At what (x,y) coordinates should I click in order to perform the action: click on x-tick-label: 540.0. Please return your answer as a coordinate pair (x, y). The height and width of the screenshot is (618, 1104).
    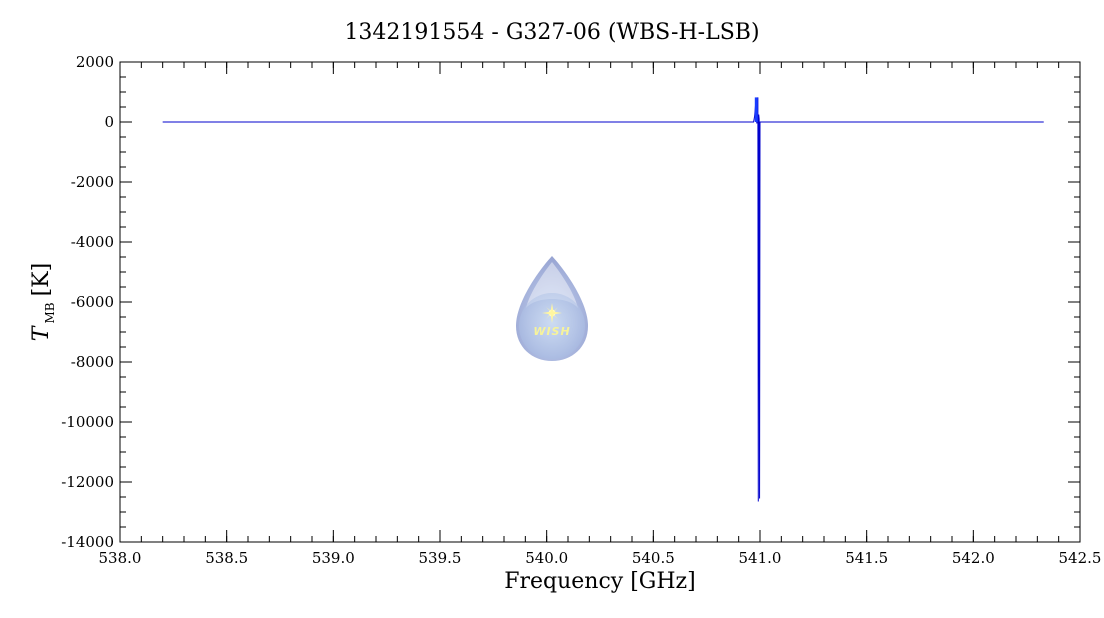
    Looking at the image, I should click on (546, 558).